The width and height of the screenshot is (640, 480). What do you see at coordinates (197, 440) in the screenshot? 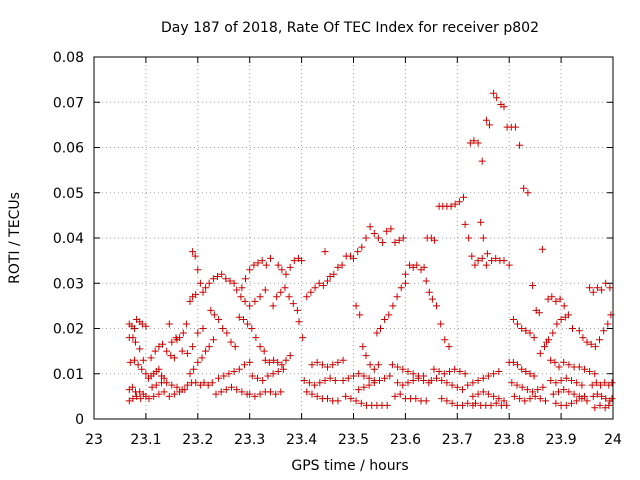
I see `x-tick-label: 23.2` at bounding box center [197, 440].